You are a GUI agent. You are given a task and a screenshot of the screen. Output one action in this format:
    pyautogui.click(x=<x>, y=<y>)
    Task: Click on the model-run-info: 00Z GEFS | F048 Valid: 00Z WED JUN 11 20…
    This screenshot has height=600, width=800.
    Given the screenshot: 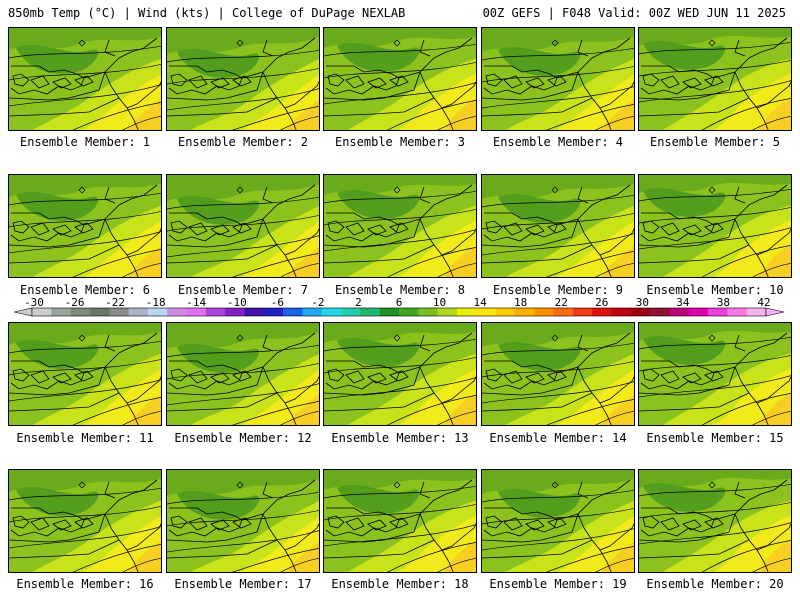 What is the action you would take?
    pyautogui.click(x=634, y=13)
    